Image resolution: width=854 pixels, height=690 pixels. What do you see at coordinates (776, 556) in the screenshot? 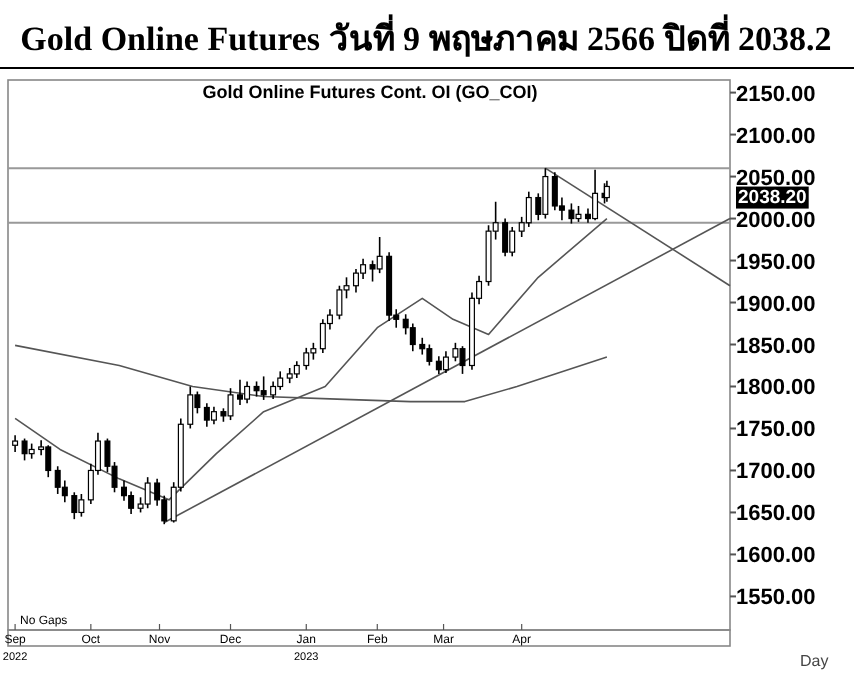
I see `y-tick-label: 1600.00` at bounding box center [776, 556].